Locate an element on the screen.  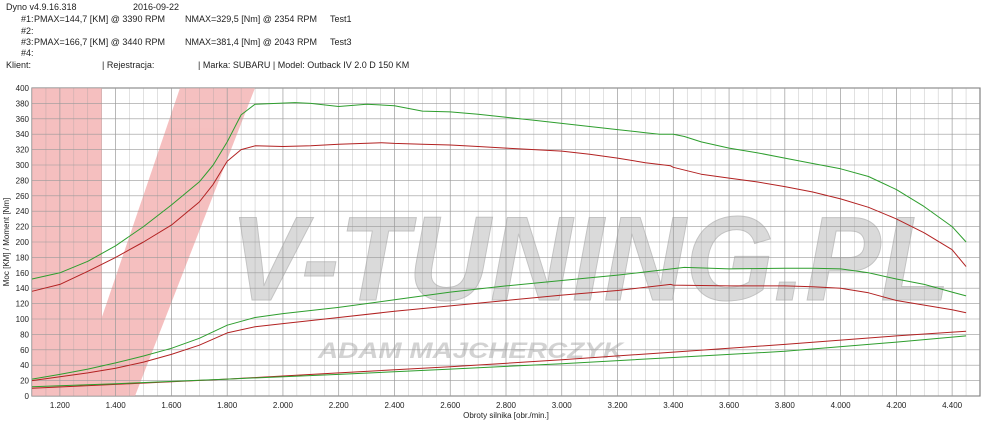
y-axis-label: Moc [KM] / Moment [Nm] is located at coordinates (6, 242).